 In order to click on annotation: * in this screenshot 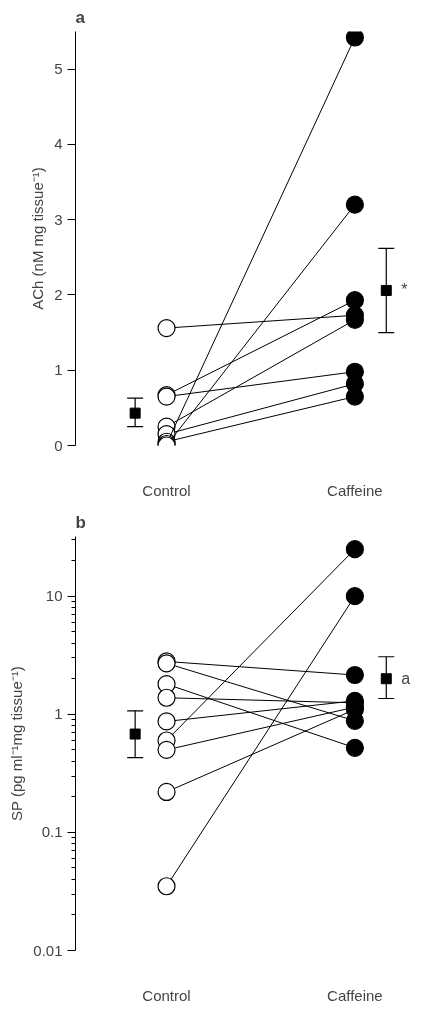, I will do `click(404, 290)`.